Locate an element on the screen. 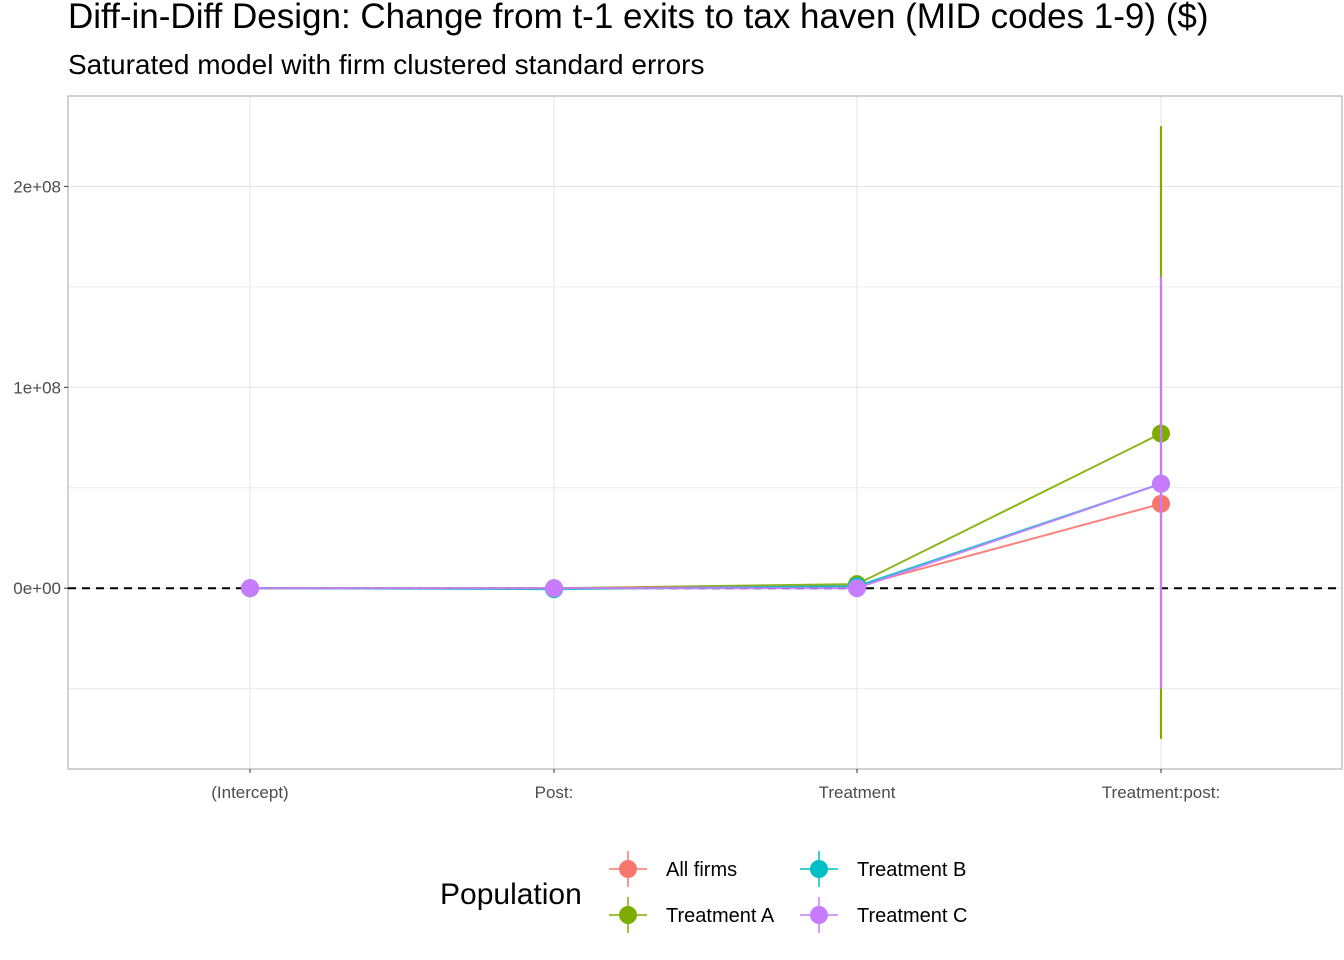 This screenshot has width=1344, height=960. y-tick-label: 1e+08 is located at coordinates (37, 387).